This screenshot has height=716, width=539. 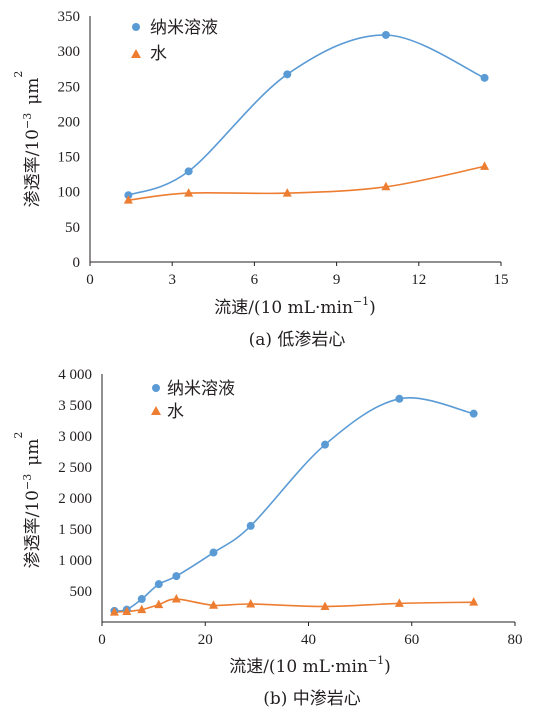 What do you see at coordinates (69, 140) in the screenshot?
I see `chart-a-y-ticks: 0 50 100 150 200 250 300 350` at bounding box center [69, 140].